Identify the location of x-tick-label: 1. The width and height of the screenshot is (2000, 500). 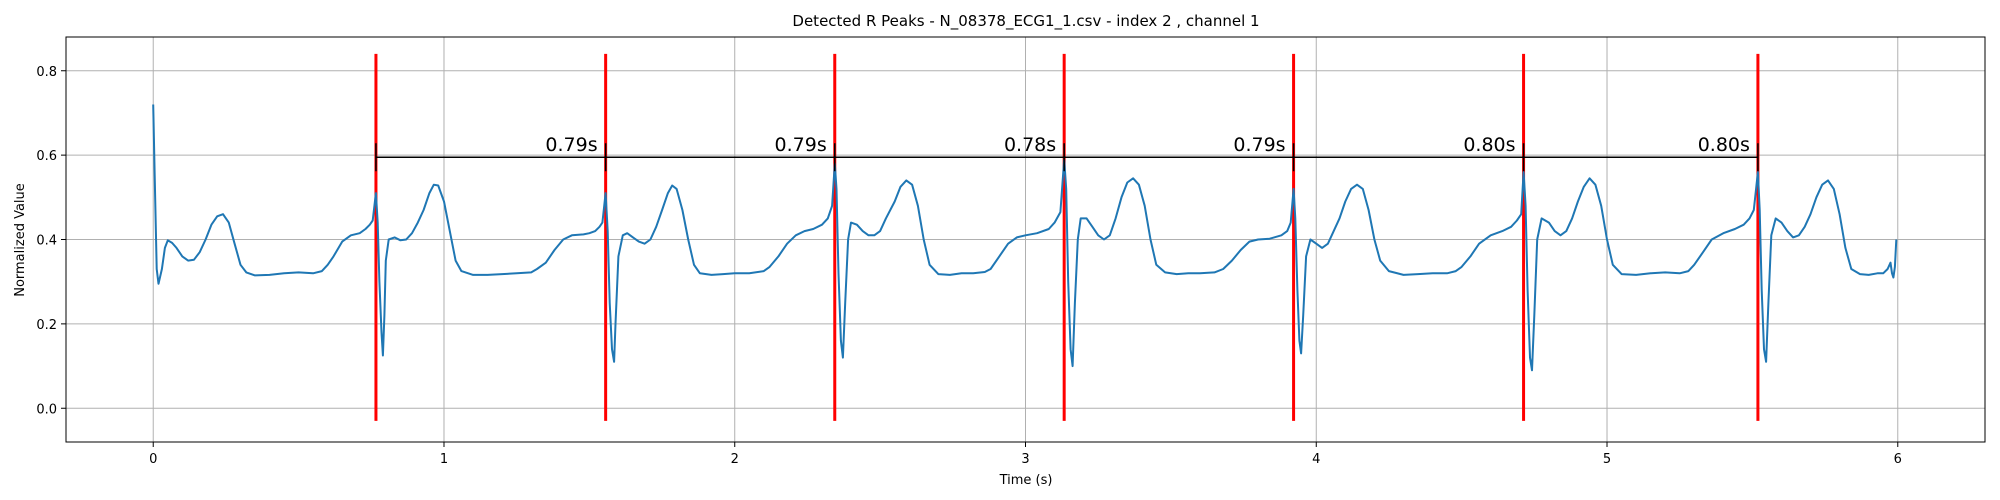
(444, 459).